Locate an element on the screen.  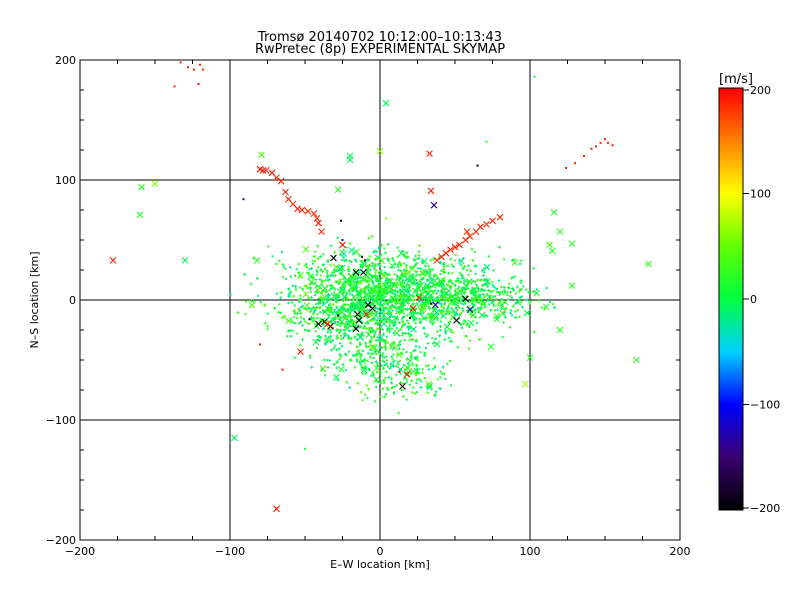
x-tick-label: 0 is located at coordinates (380, 551).